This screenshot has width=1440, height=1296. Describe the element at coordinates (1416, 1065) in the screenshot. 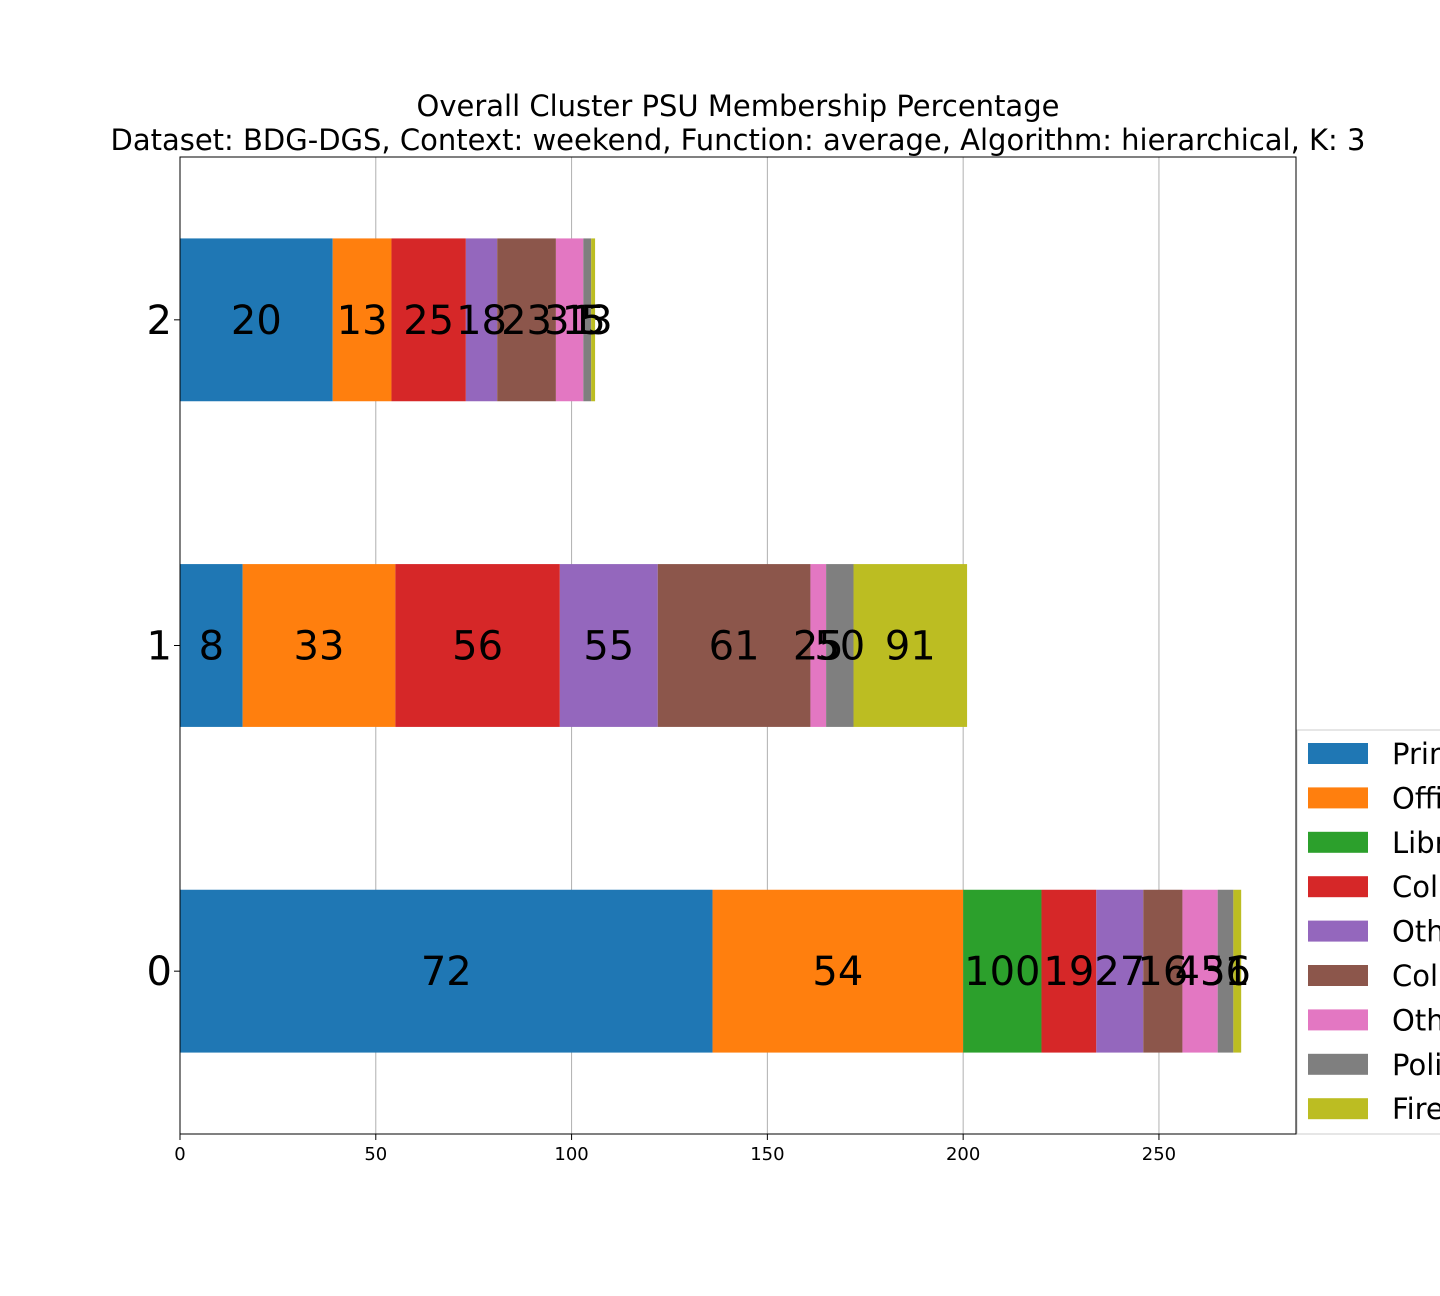

I see `legend-label: Poli` at that location.